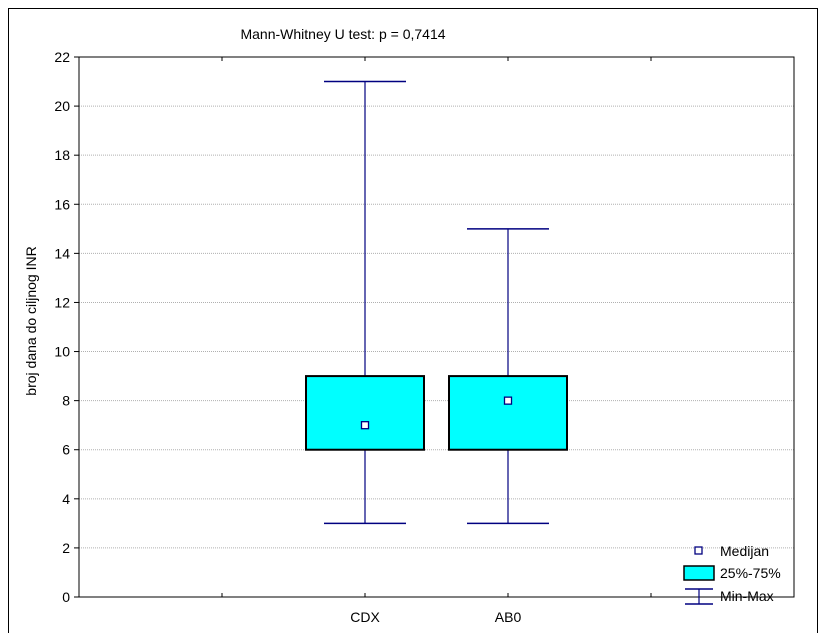 Image resolution: width=823 pixels, height=633 pixels. Describe the element at coordinates (66, 401) in the screenshot. I see `y-tick-label: 8` at that location.